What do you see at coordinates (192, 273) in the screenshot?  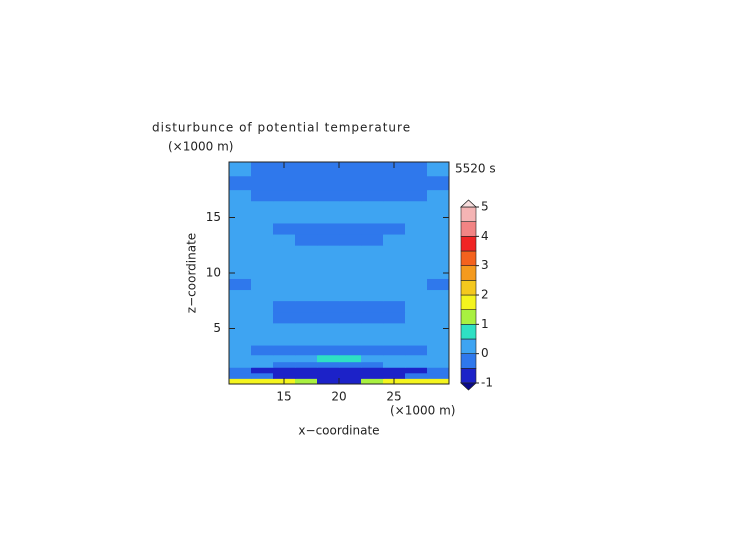 I see `y-axis-label: z−coordinate` at bounding box center [192, 273].